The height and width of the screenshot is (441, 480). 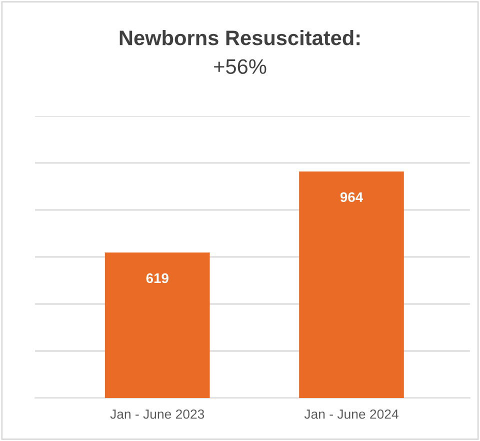 I want to click on chart-title: Newborns Resuscitated:, so click(x=240, y=38).